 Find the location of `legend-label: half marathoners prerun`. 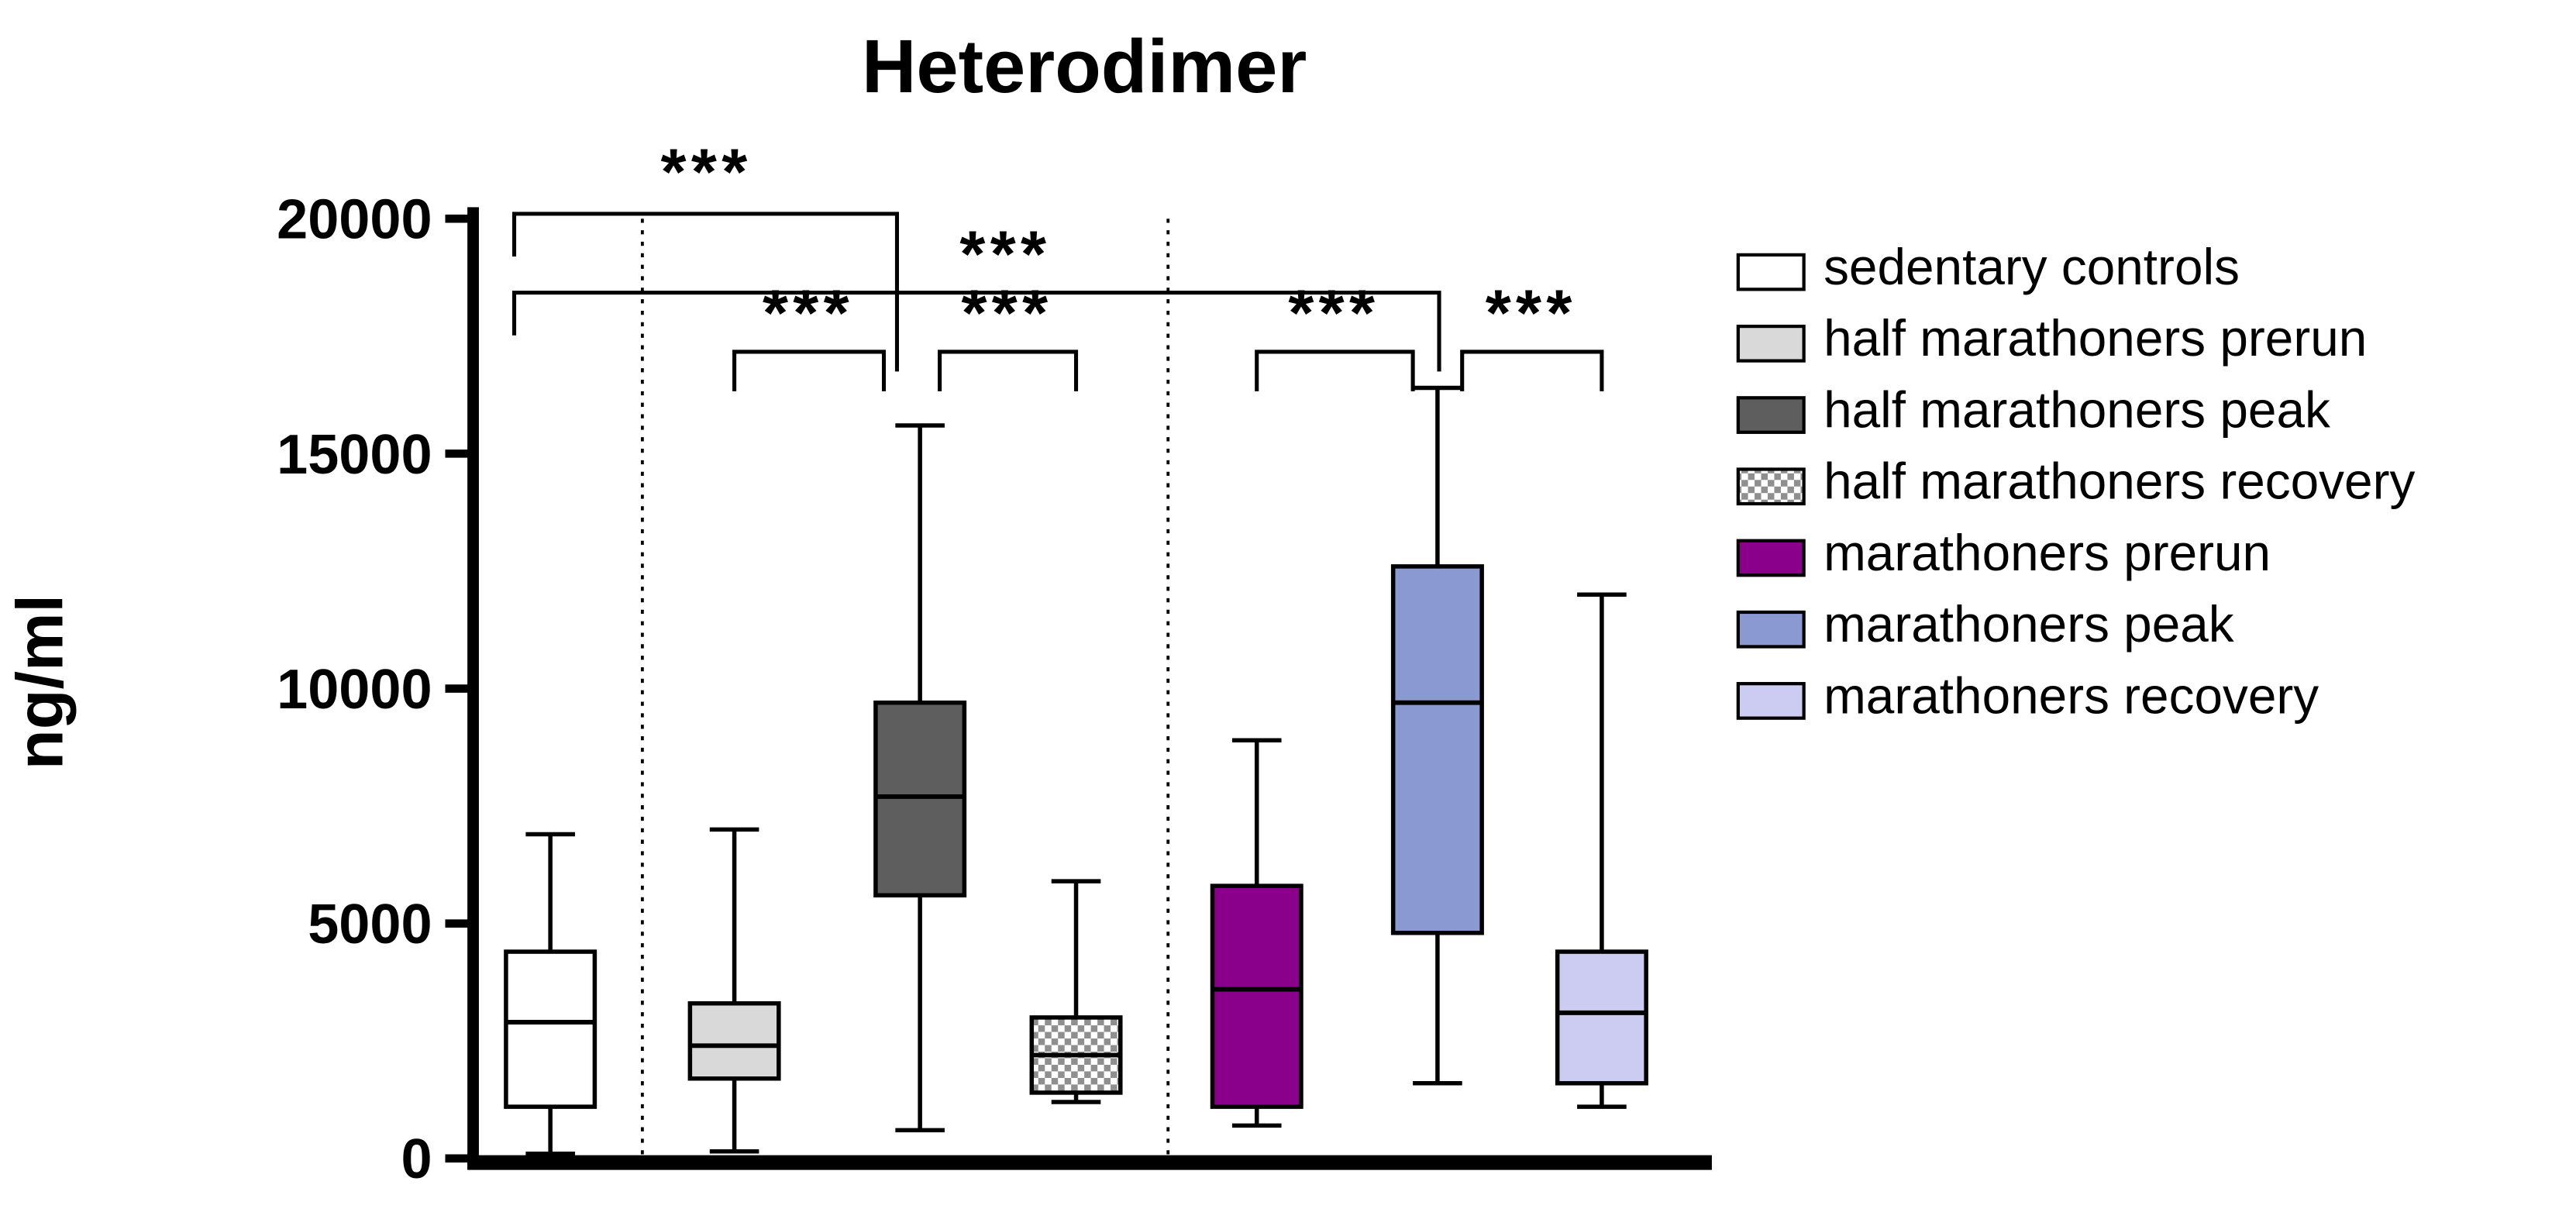

legend-label: half marathoners prerun is located at coordinates (2095, 338).